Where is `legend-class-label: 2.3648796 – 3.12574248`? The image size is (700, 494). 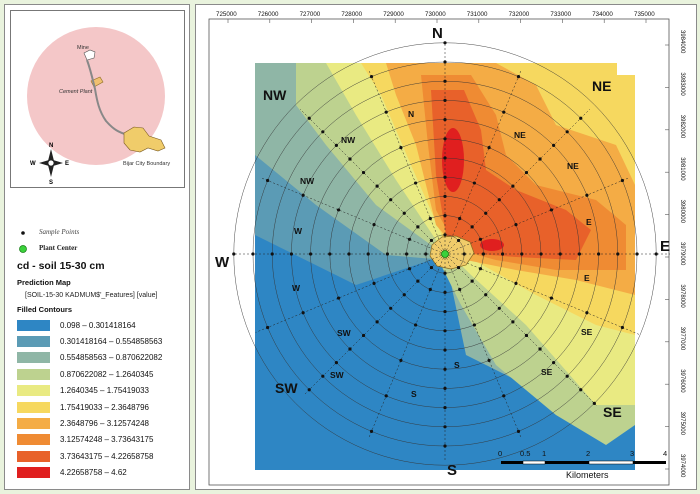
legend-class-label: 2.3648796 – 3.12574248 is located at coordinates (104, 423).